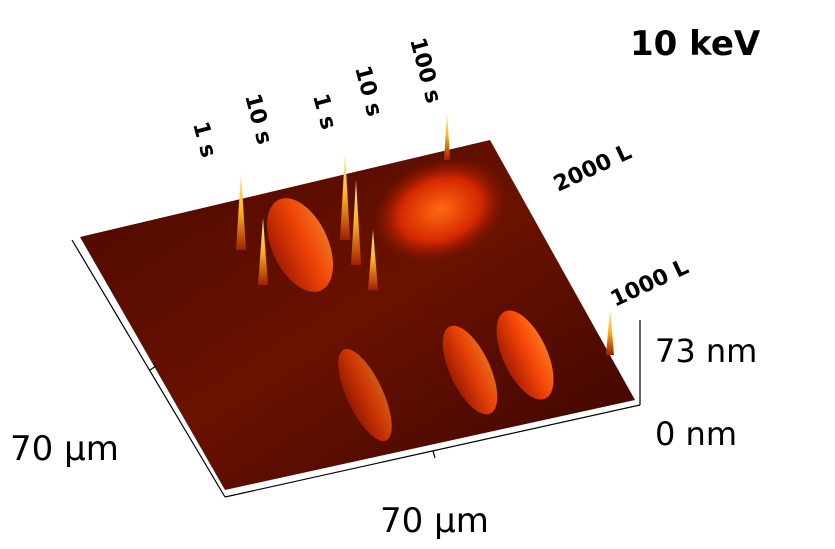  I want to click on time-labels: 1 s 10 s 1 s 10 s 100 s, so click(316, 97).